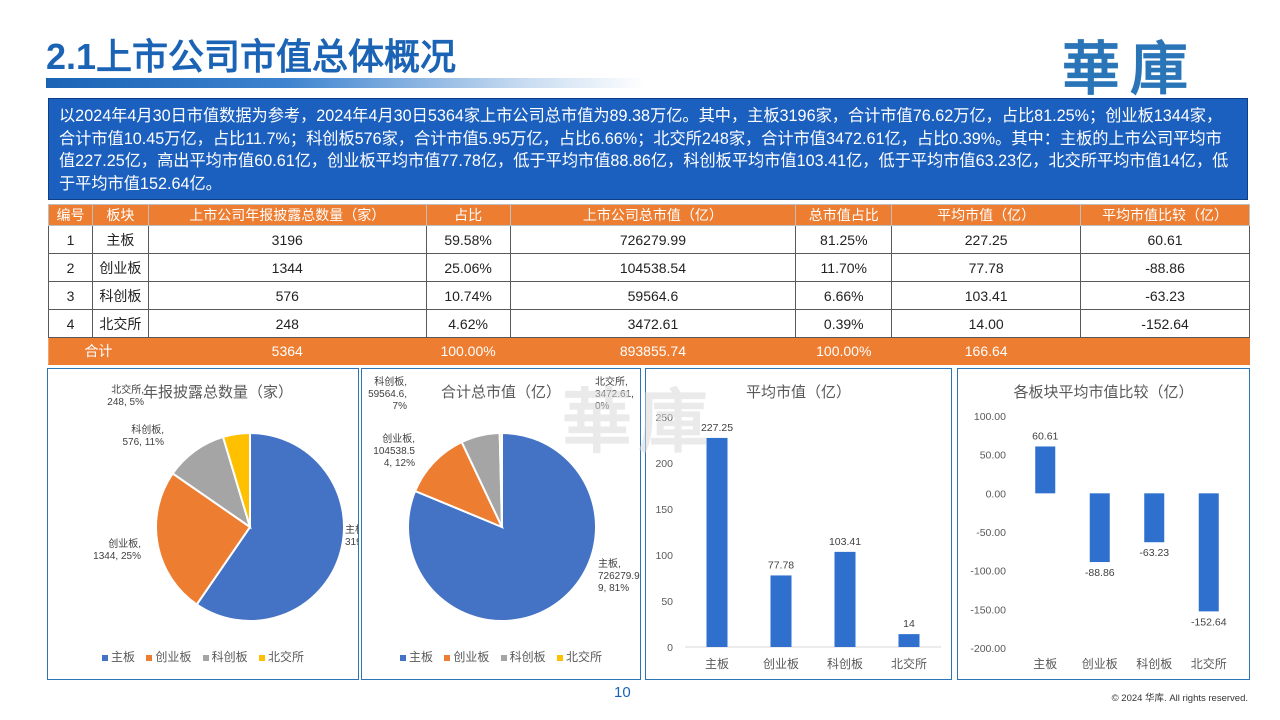 Image resolution: width=1280 pixels, height=720 pixels. What do you see at coordinates (986, 295) in the screenshot?
I see `cell: 103.41` at bounding box center [986, 295].